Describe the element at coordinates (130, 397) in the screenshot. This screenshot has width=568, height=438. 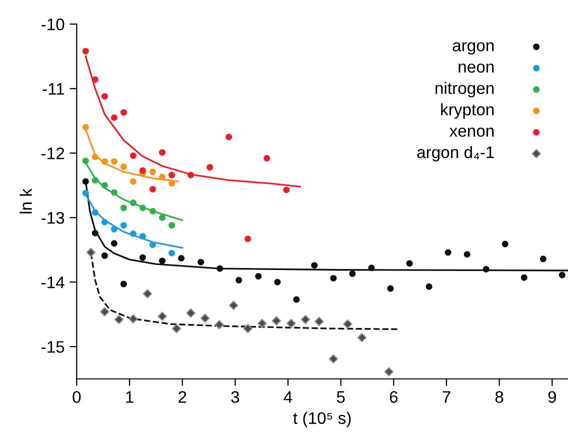
I see `x-tick-label: 1` at that location.